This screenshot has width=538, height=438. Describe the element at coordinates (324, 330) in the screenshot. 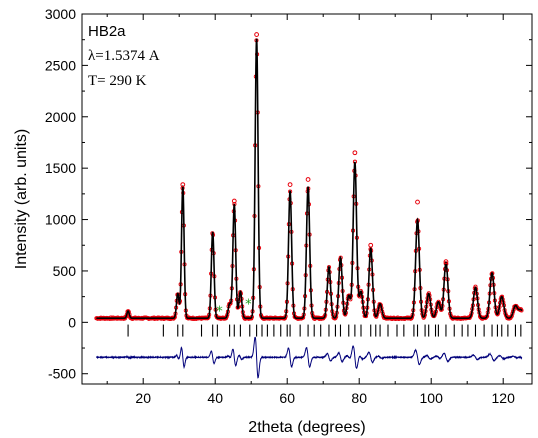

I see `bragg-reflection-ticks` at that location.